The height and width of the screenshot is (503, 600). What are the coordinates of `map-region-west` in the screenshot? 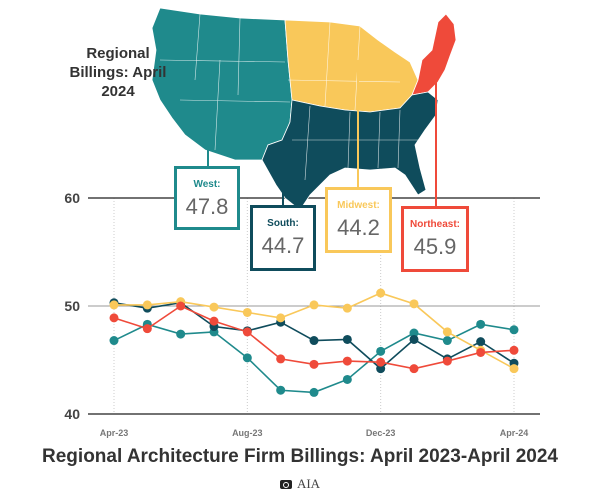 It's located at (222, 84).